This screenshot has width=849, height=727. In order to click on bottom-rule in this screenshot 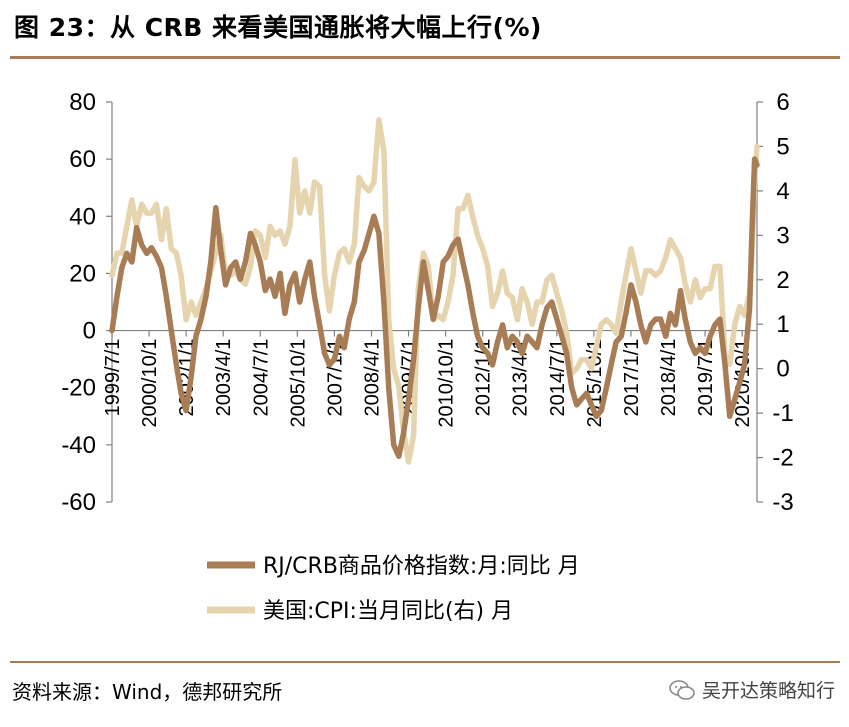, I will do `click(425, 662)`.